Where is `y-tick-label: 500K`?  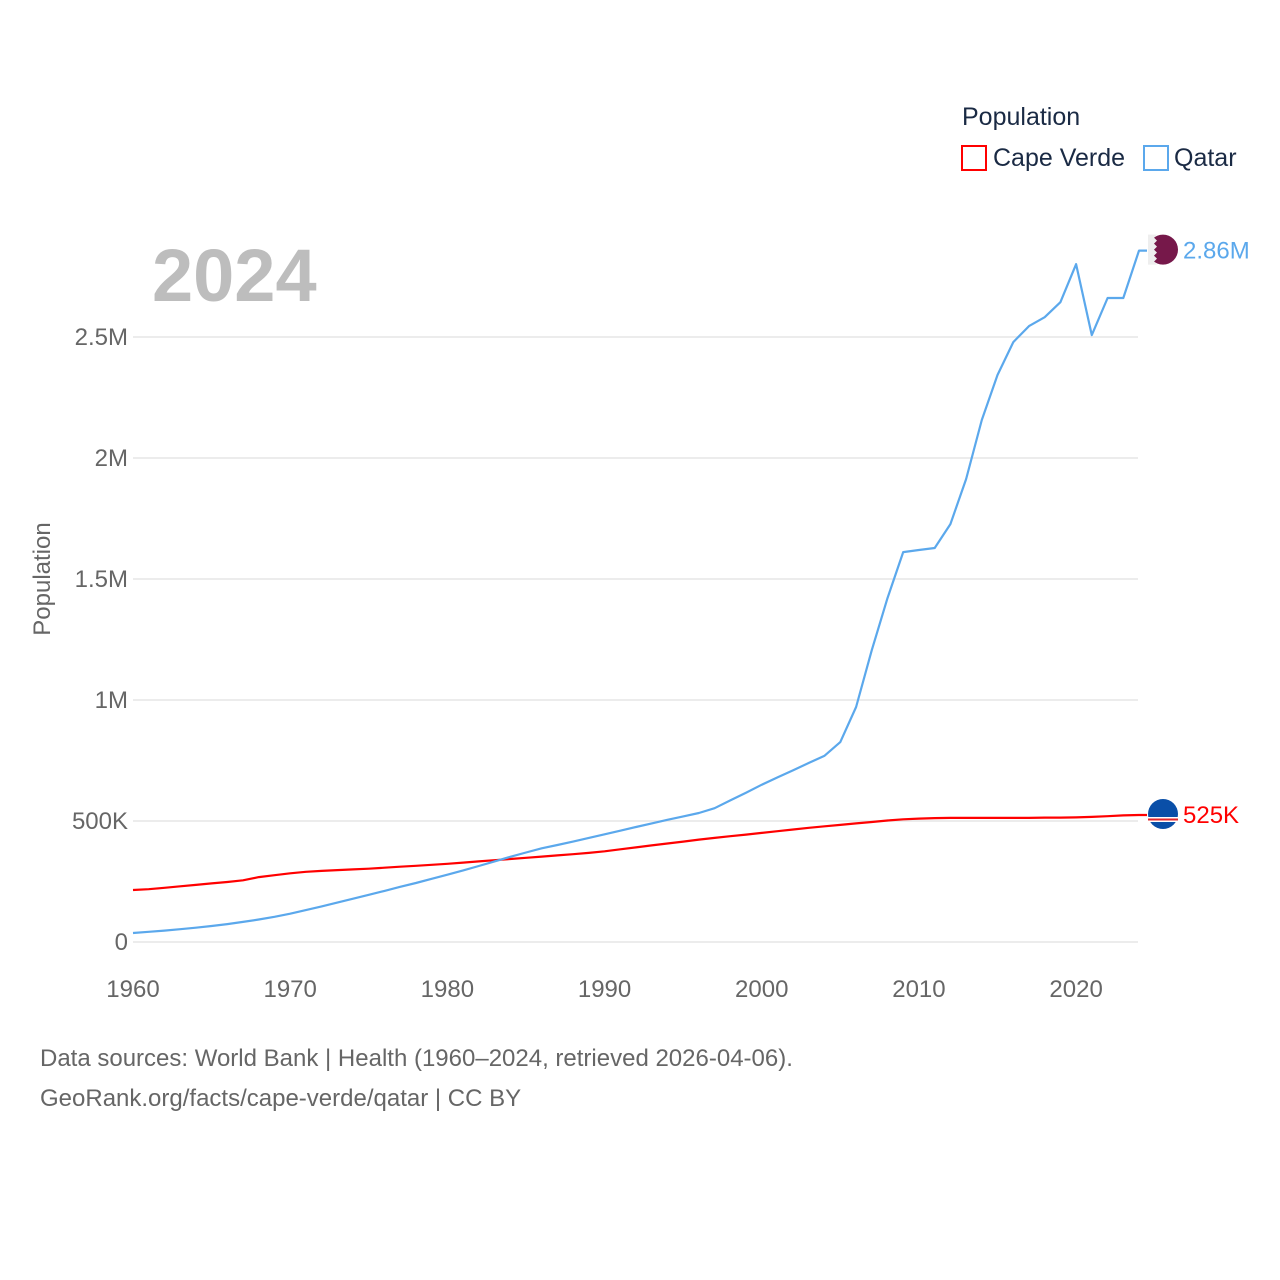
y-tick-label: 500K is located at coordinates (100, 821).